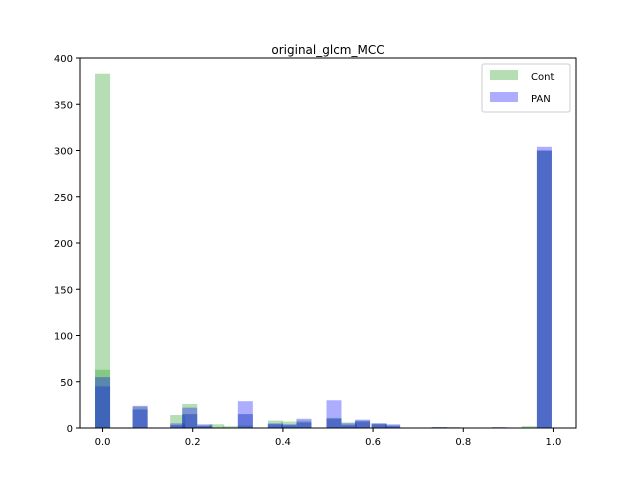  I want to click on y-tick-label: 0, so click(70, 429).